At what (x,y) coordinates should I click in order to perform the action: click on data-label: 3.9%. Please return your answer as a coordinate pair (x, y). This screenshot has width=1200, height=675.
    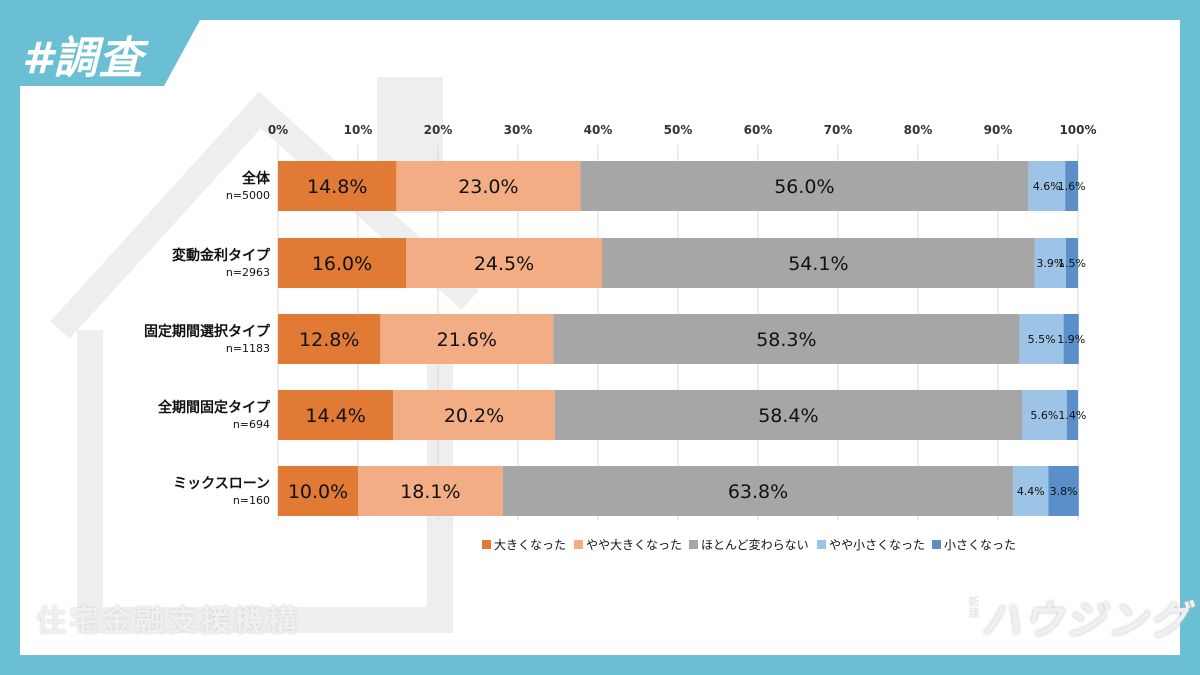
    Looking at the image, I should click on (1050, 263).